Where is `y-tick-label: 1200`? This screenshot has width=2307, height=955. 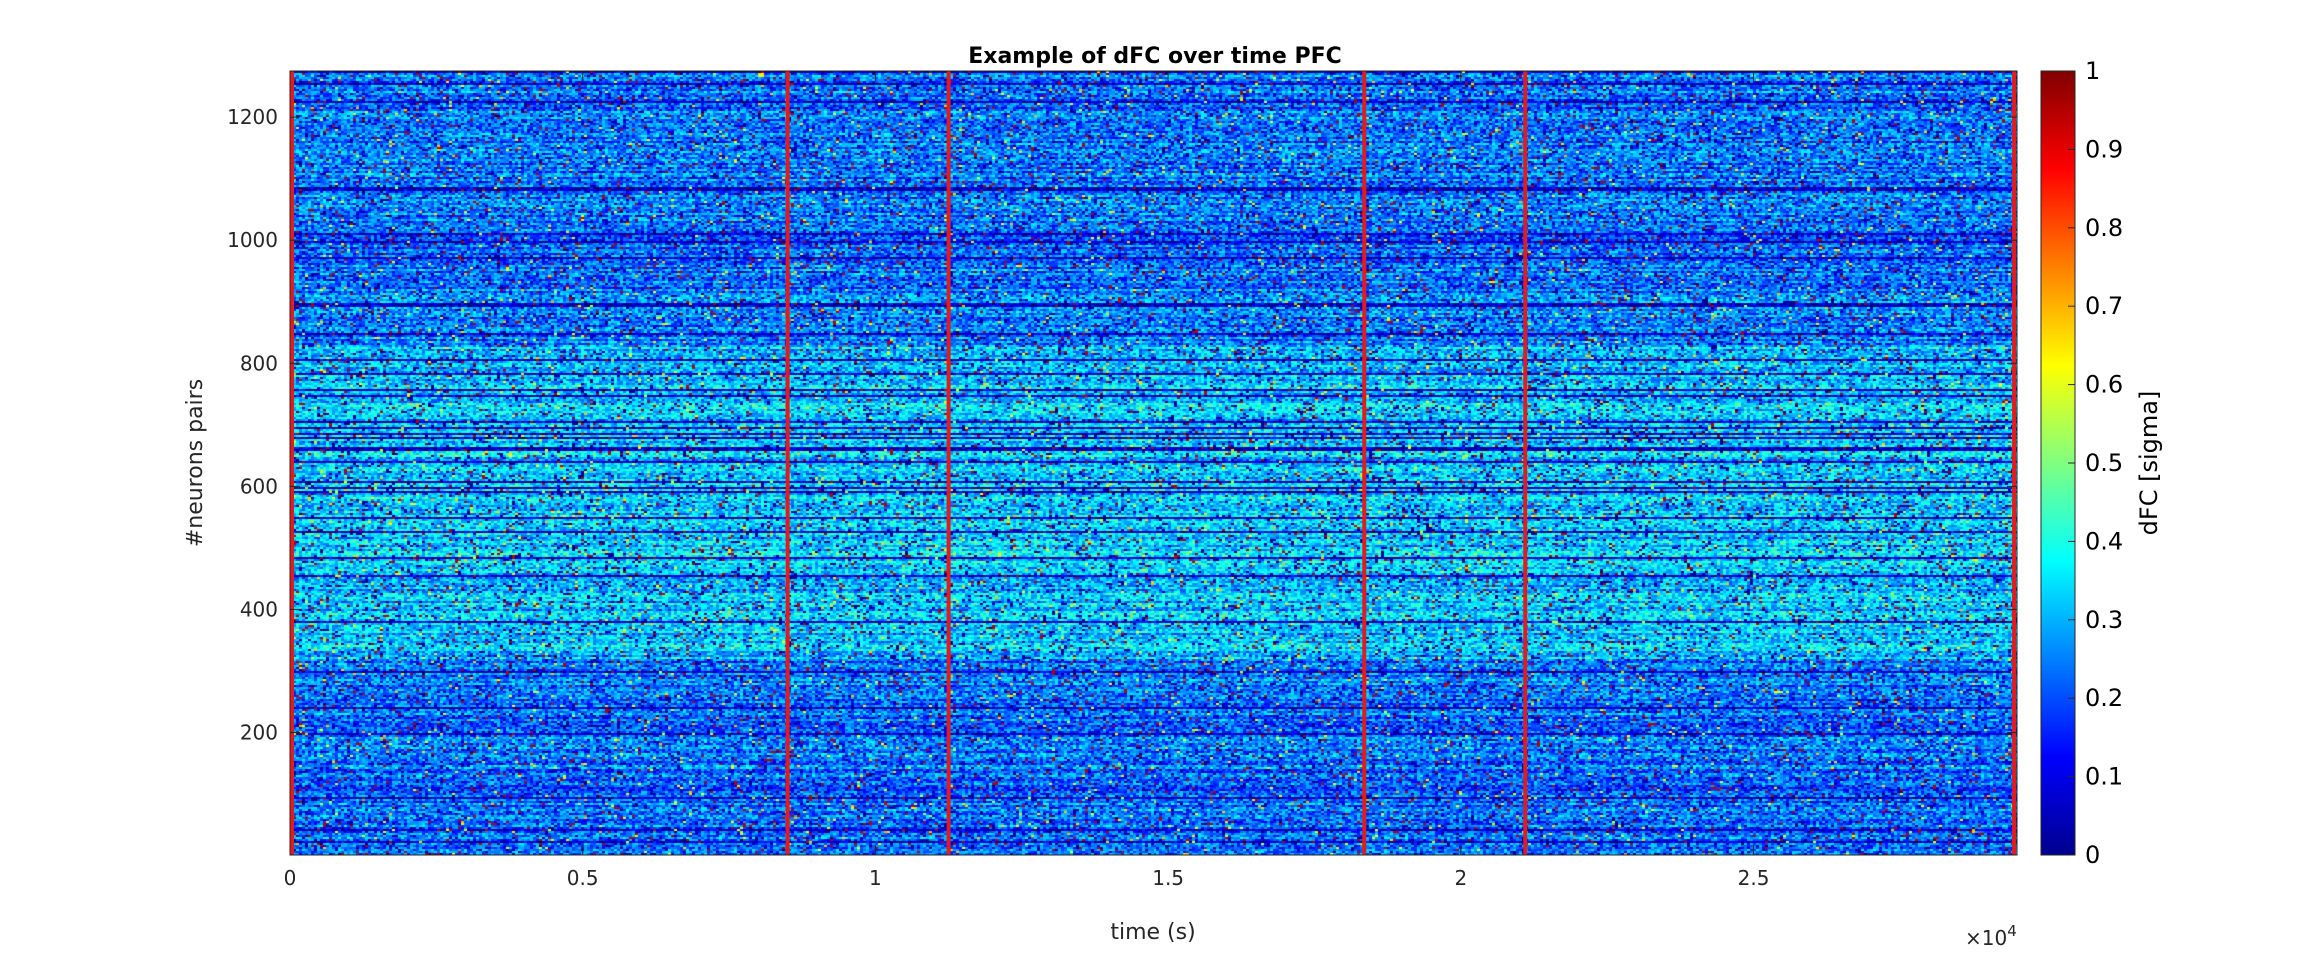
y-tick-label: 1200 is located at coordinates (252, 117).